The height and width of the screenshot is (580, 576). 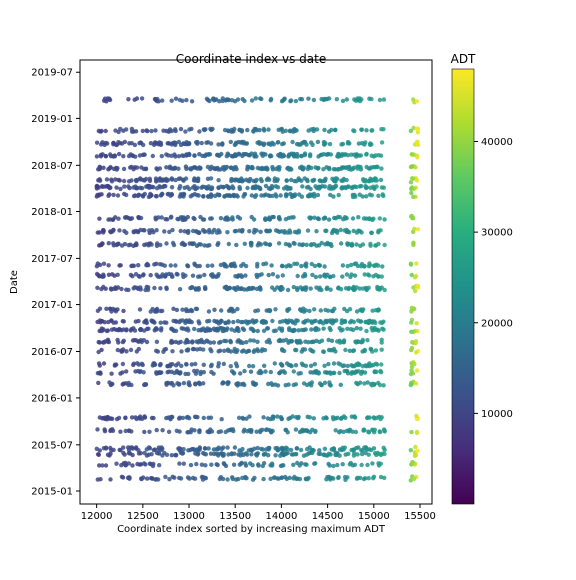 I want to click on x-tick-label: 15000, so click(x=374, y=516).